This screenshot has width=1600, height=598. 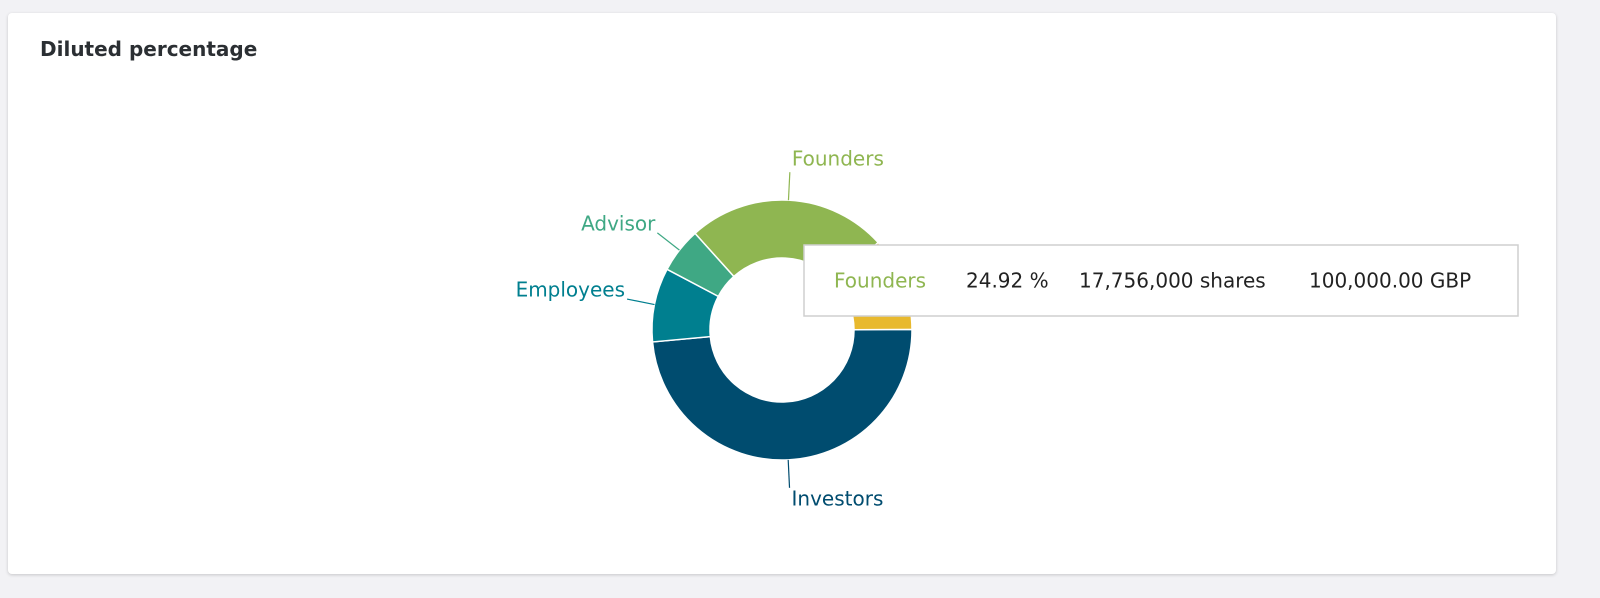 I want to click on tooltip-box, so click(x=1161, y=280).